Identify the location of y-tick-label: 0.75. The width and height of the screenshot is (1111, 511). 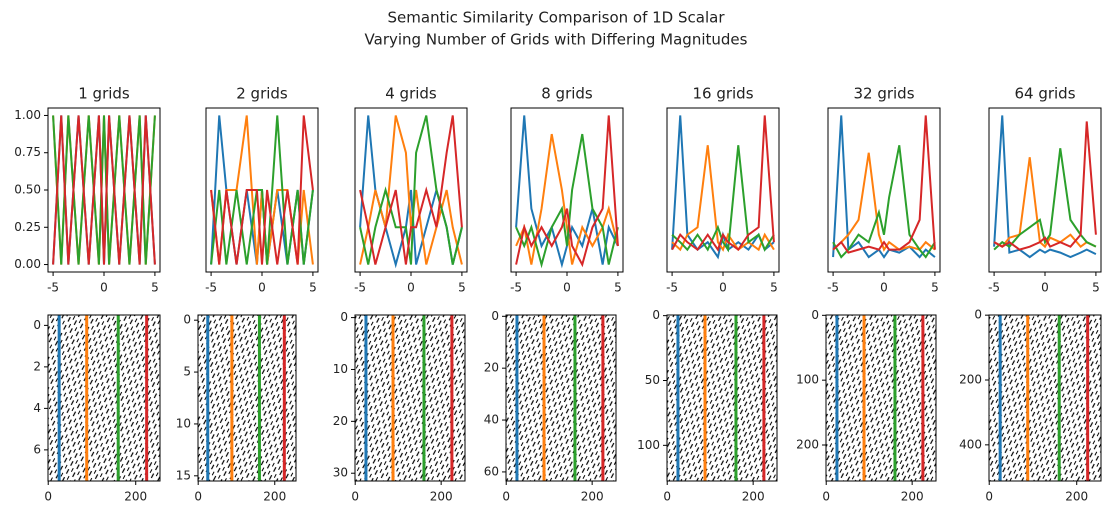
(27, 152).